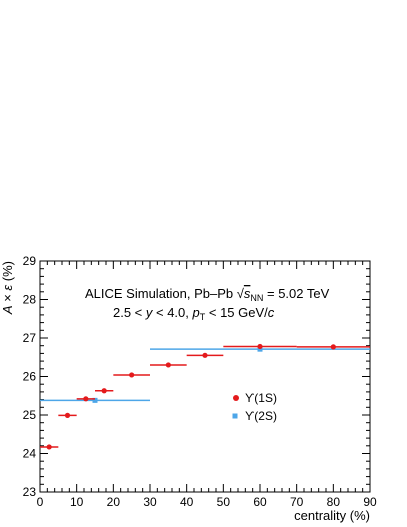 This screenshot has height=527, width=407. I want to click on legend-marker-1s, so click(236, 398).